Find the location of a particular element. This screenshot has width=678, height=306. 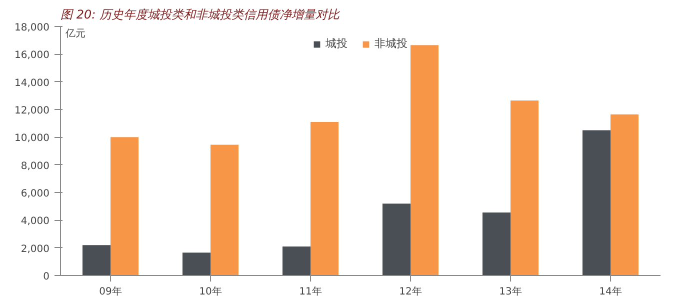

y-tick-label: 6,000 is located at coordinates (35, 194).